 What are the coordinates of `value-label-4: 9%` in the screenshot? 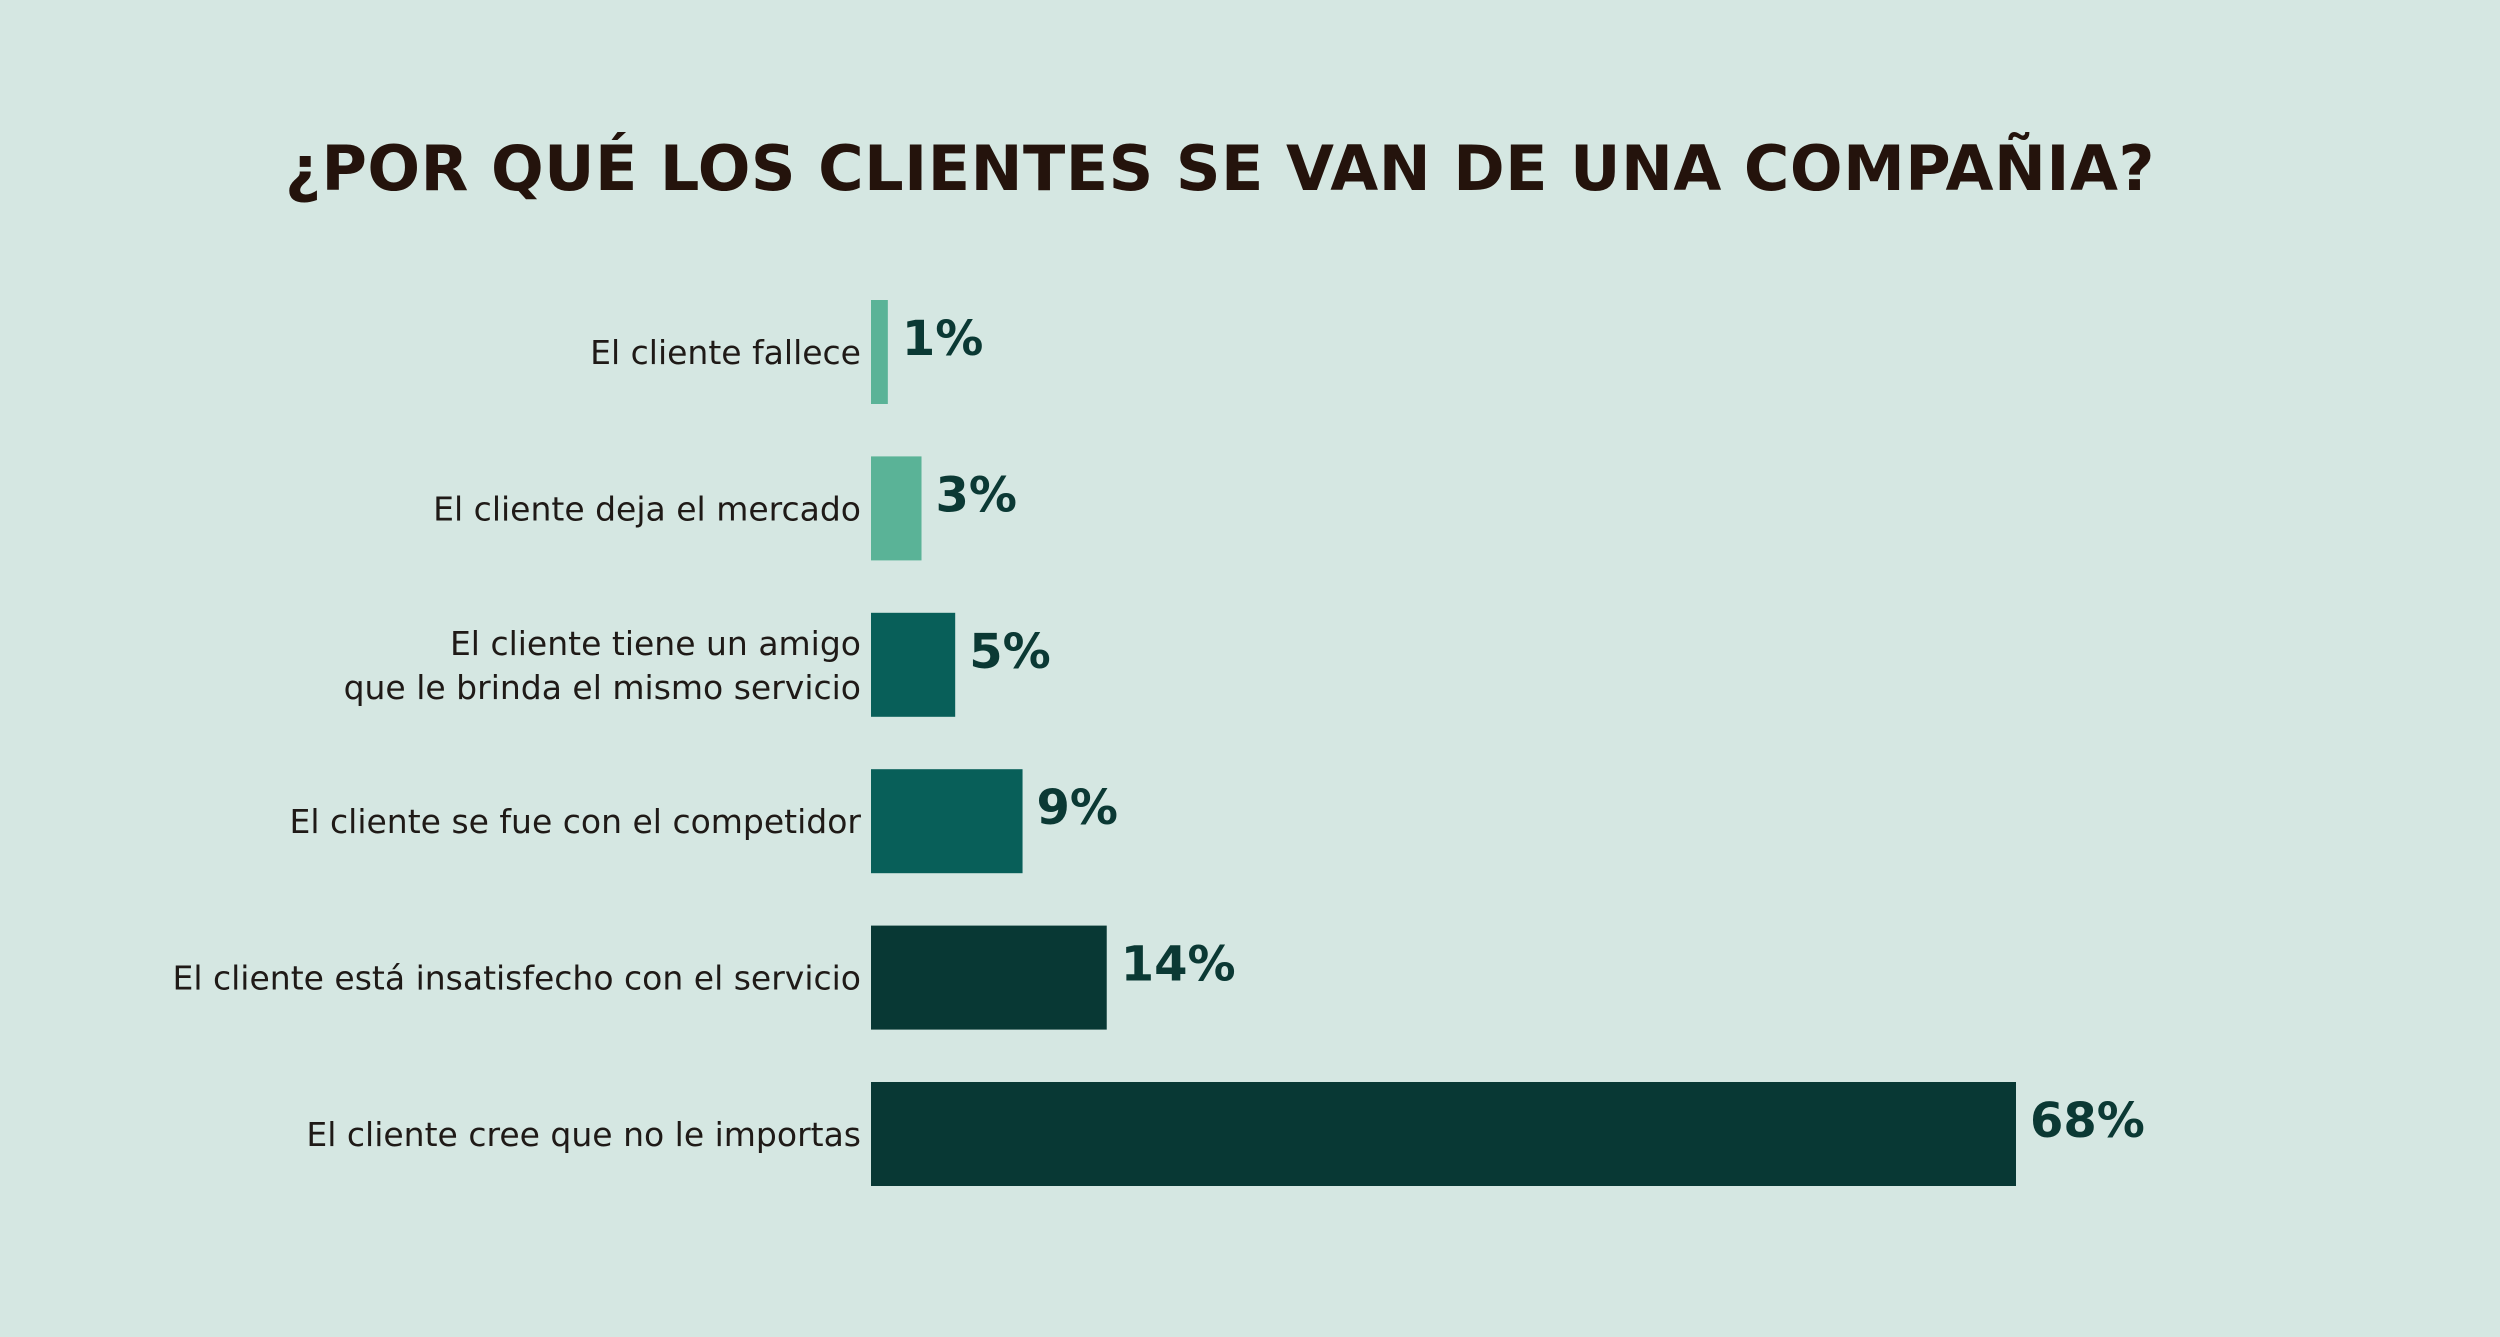 It's located at (1078, 808).